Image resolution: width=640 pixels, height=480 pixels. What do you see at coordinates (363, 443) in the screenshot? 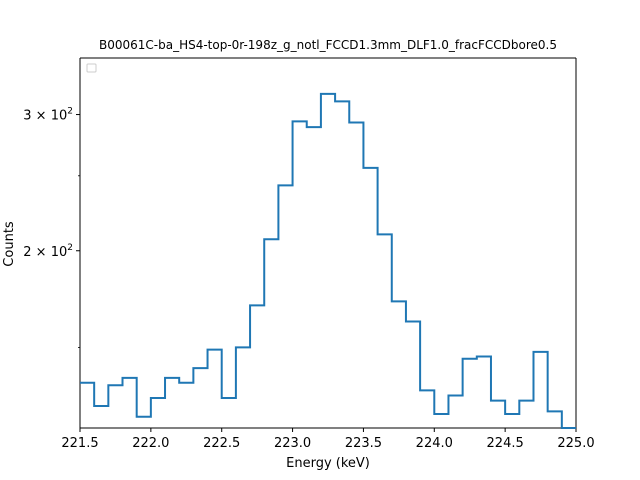
I see `x-tick-label: 223.5` at bounding box center [363, 443].